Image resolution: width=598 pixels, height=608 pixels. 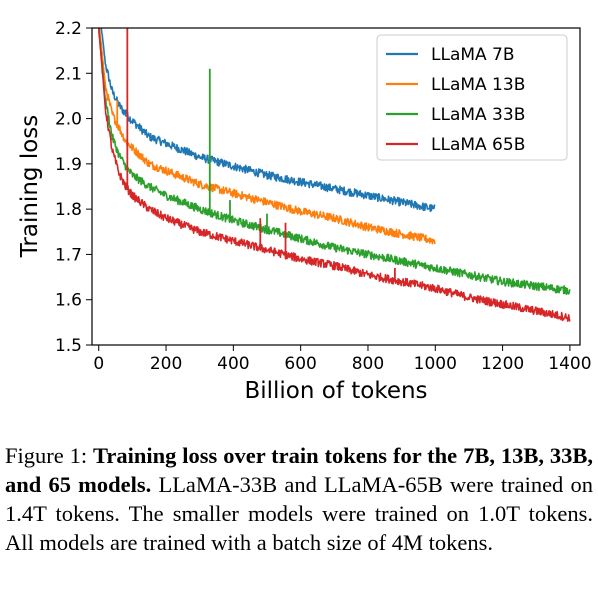 What do you see at coordinates (68, 120) in the screenshot?
I see `y-tick-label: 2.0` at bounding box center [68, 120].